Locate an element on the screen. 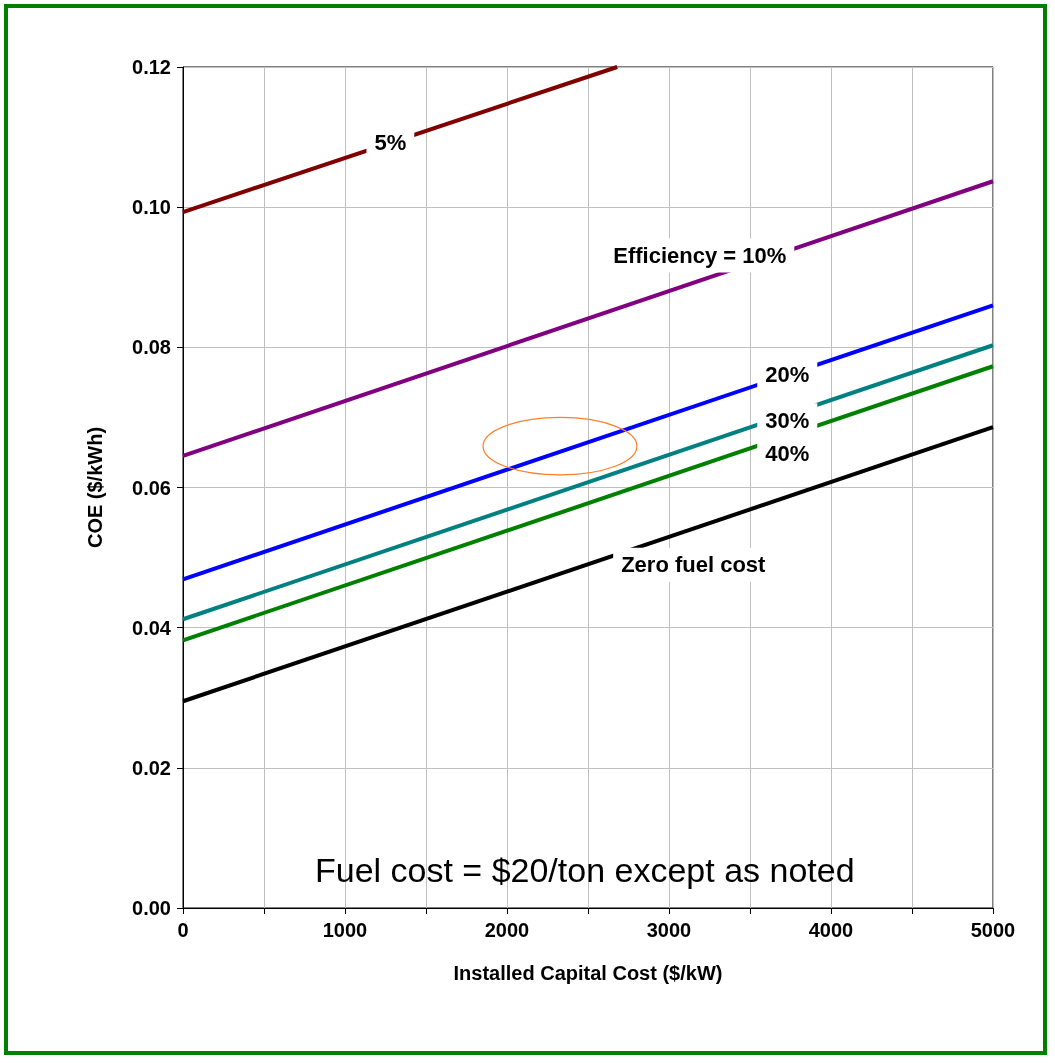  y-tick-label: 0.00 is located at coordinates (151, 908).